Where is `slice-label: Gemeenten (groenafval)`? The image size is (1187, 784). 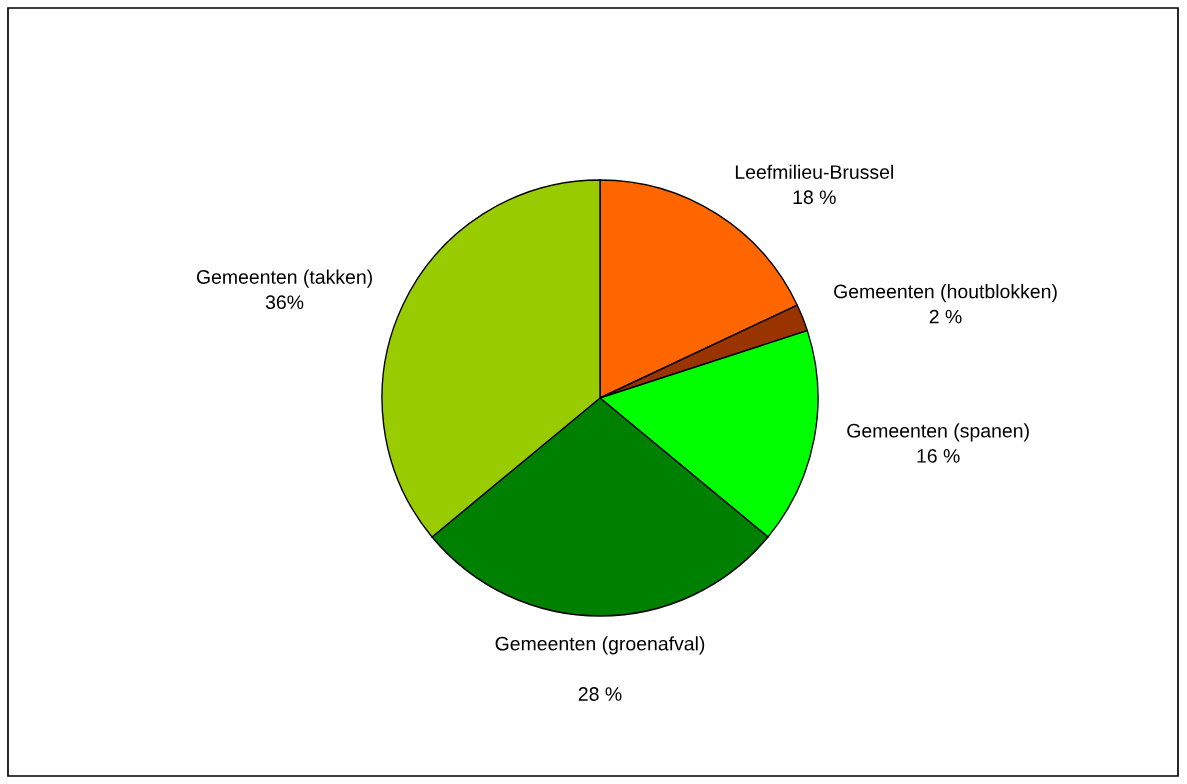
slice-label: Gemeenten (groenafval) is located at coordinates (600, 645).